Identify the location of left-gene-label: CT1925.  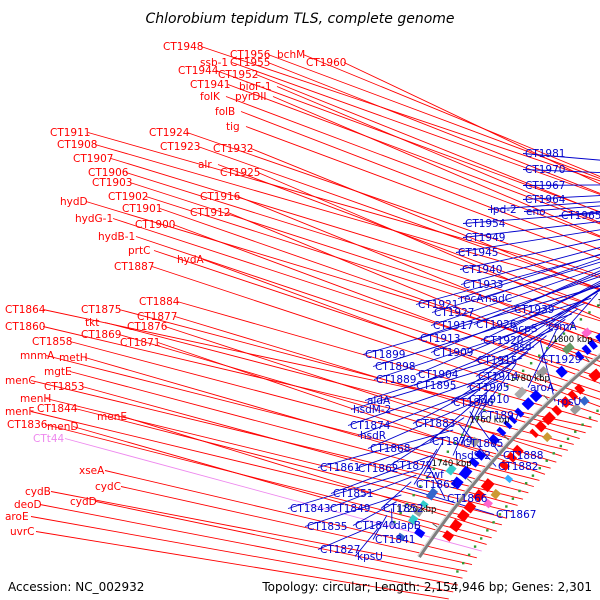
(240, 173).